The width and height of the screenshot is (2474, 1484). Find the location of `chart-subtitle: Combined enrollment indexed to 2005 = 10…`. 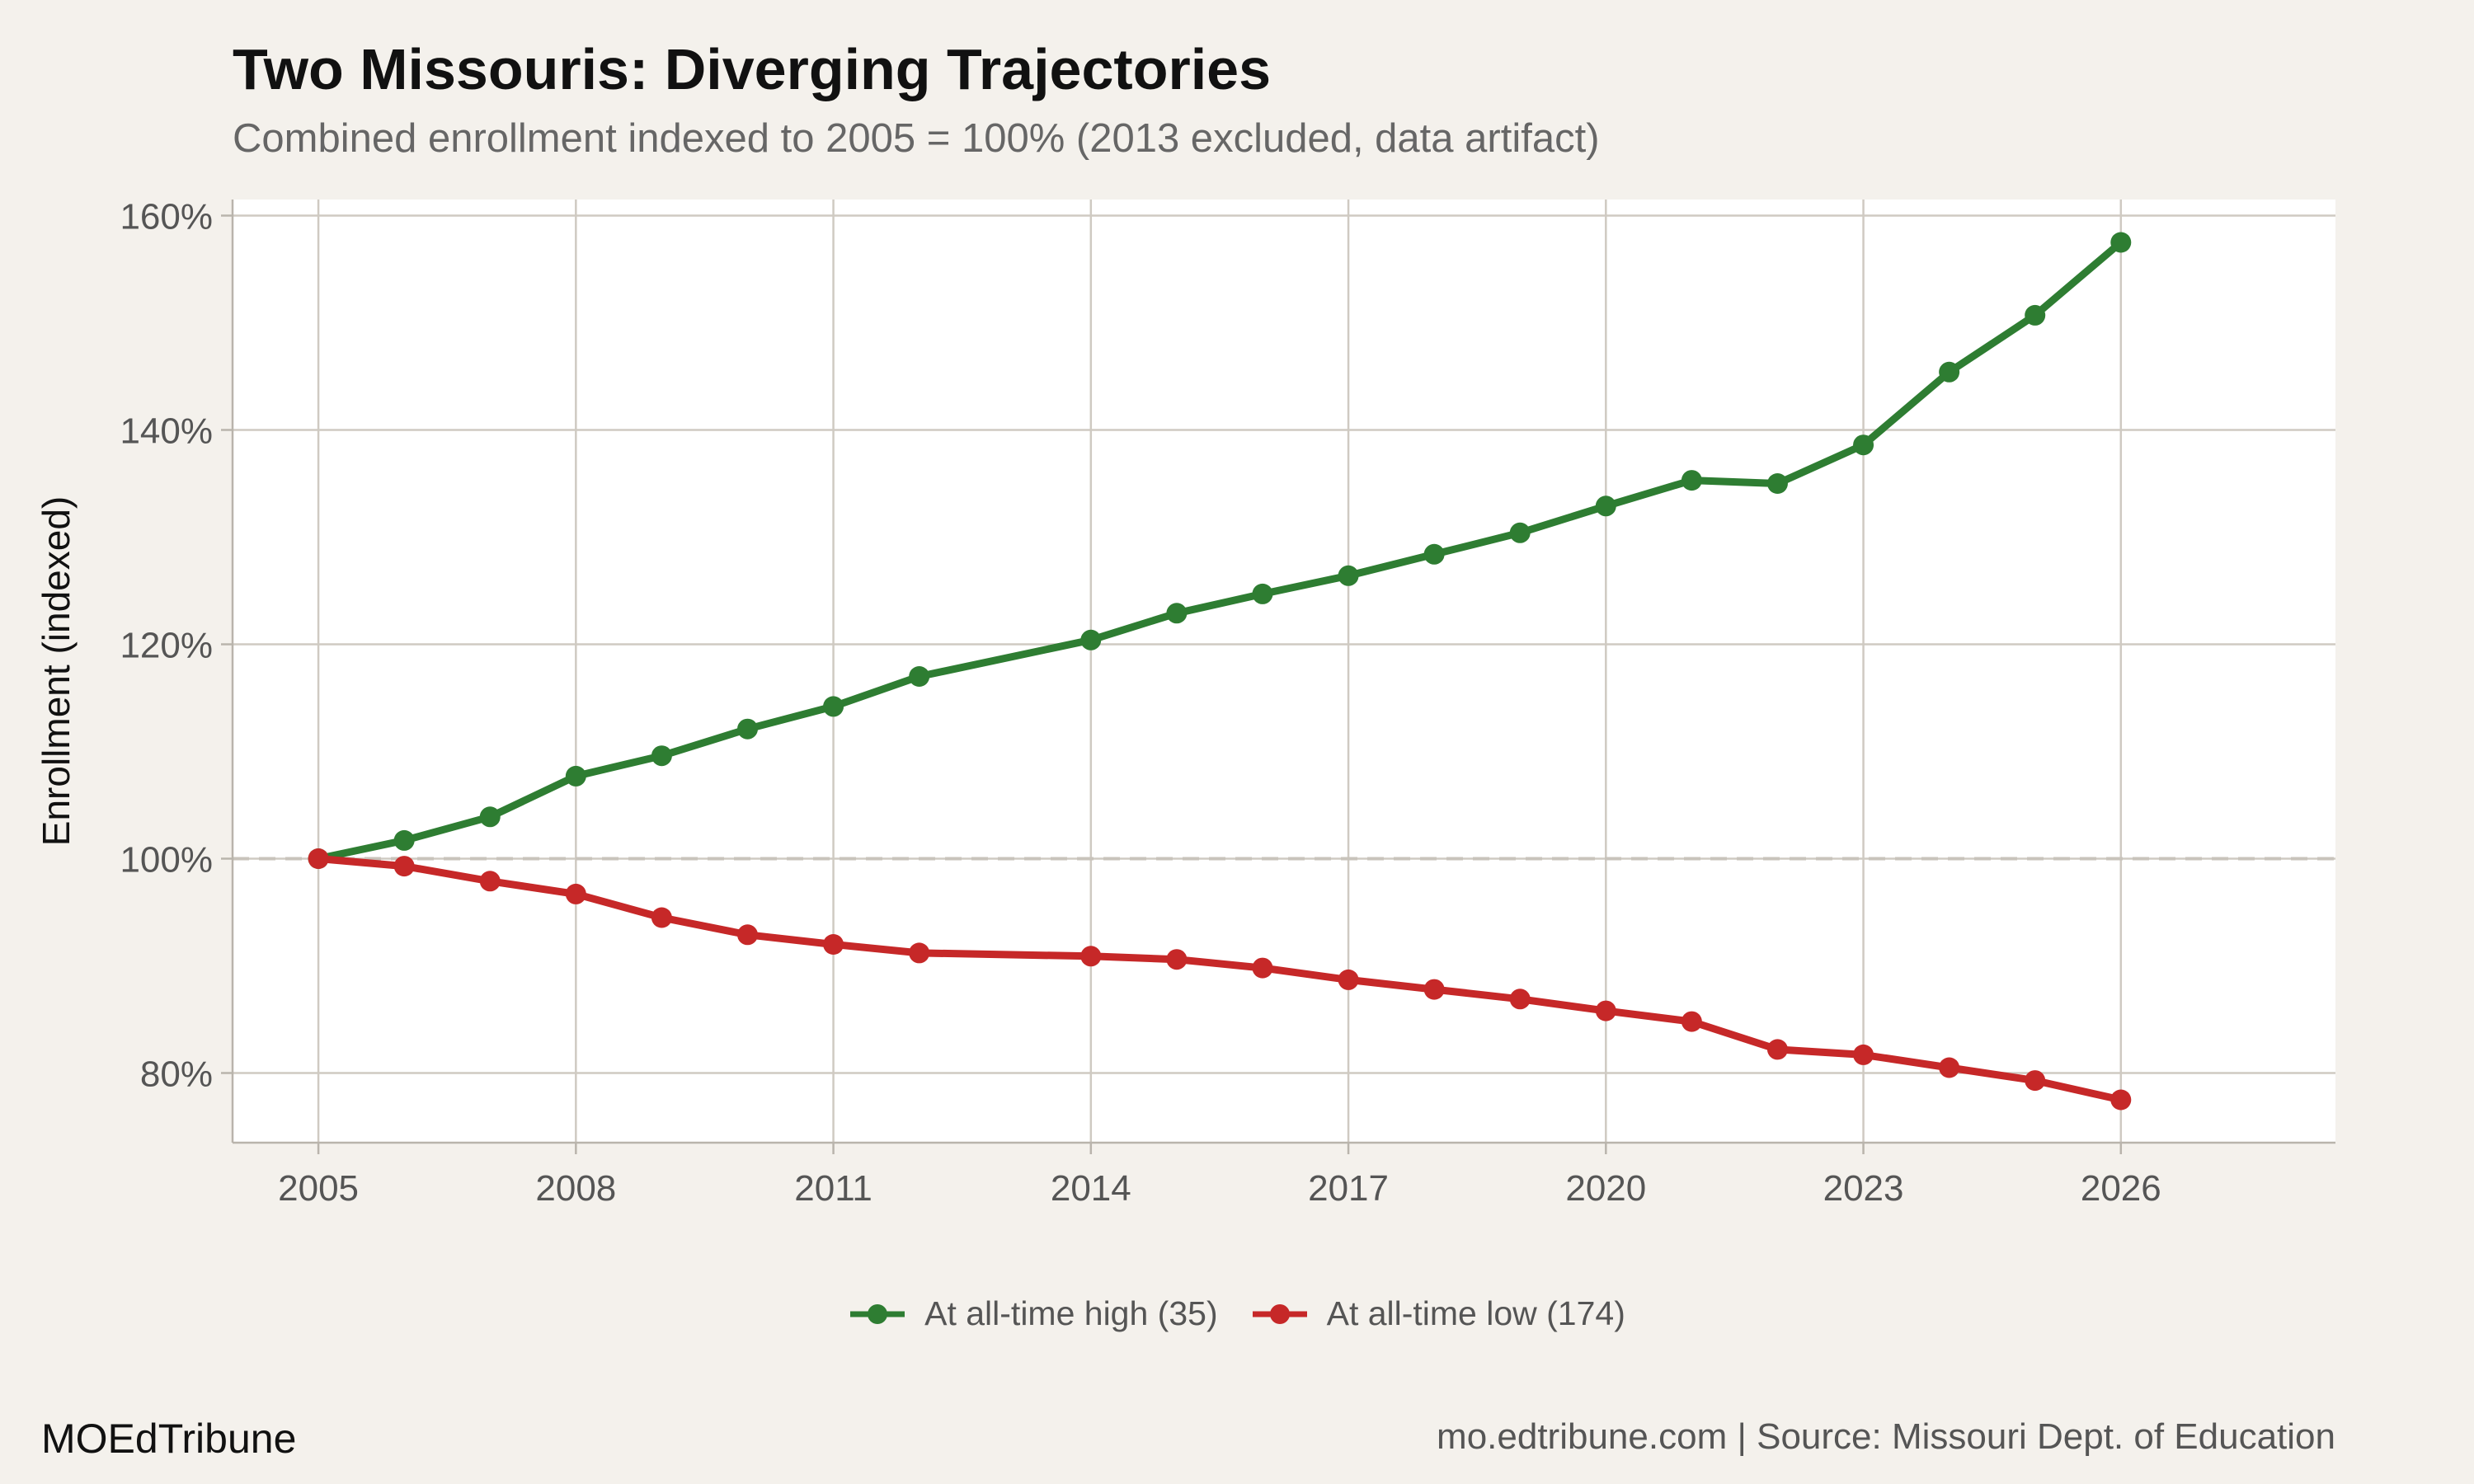

chart-subtitle: Combined enrollment indexed to 2005 = 10… is located at coordinates (916, 138).